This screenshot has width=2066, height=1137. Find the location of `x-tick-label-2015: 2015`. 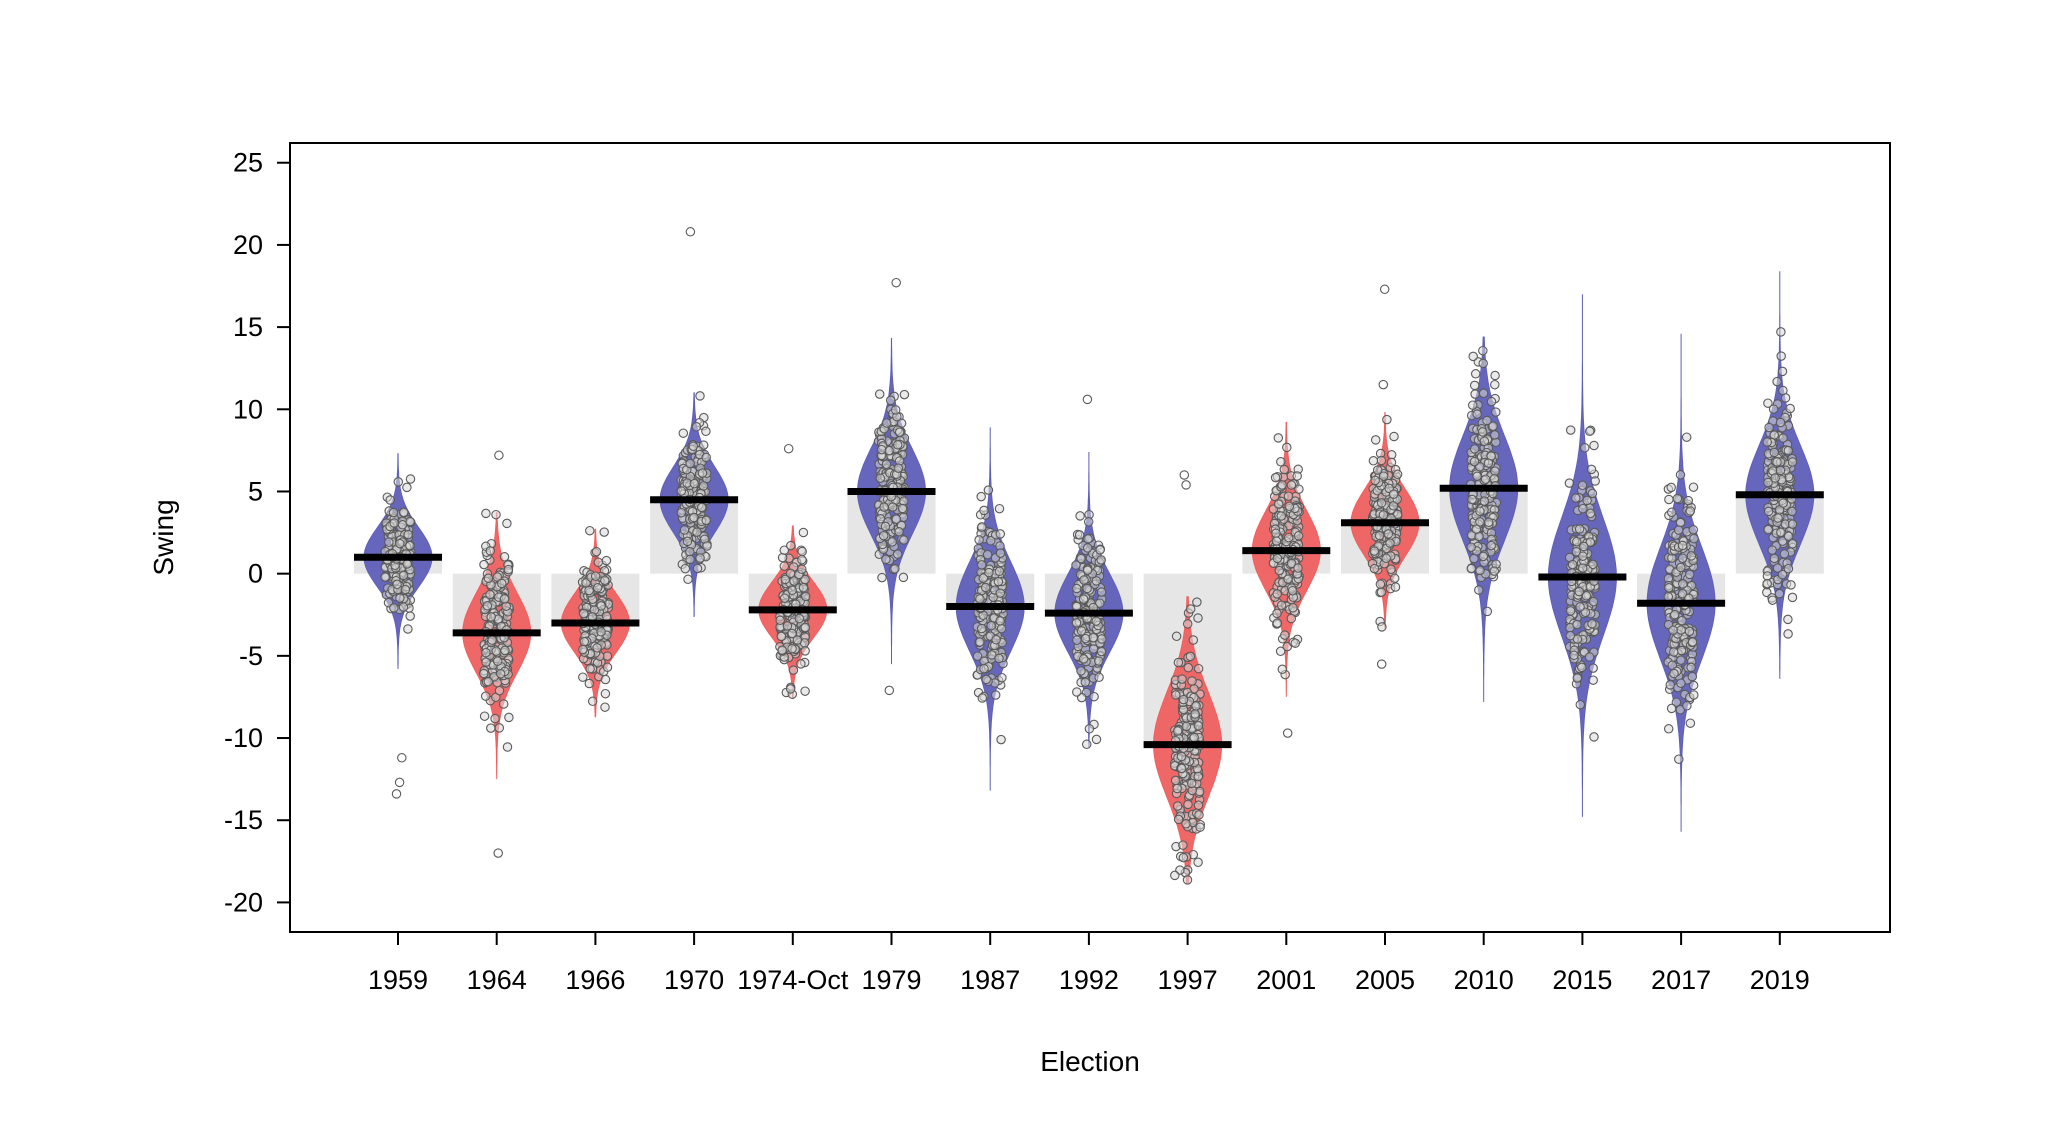

x-tick-label-2015: 2015 is located at coordinates (1582, 980).